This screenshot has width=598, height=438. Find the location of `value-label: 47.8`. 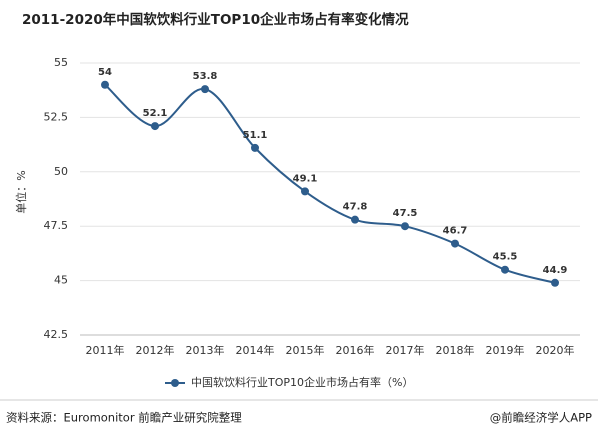

value-label: 47.8 is located at coordinates (355, 207).